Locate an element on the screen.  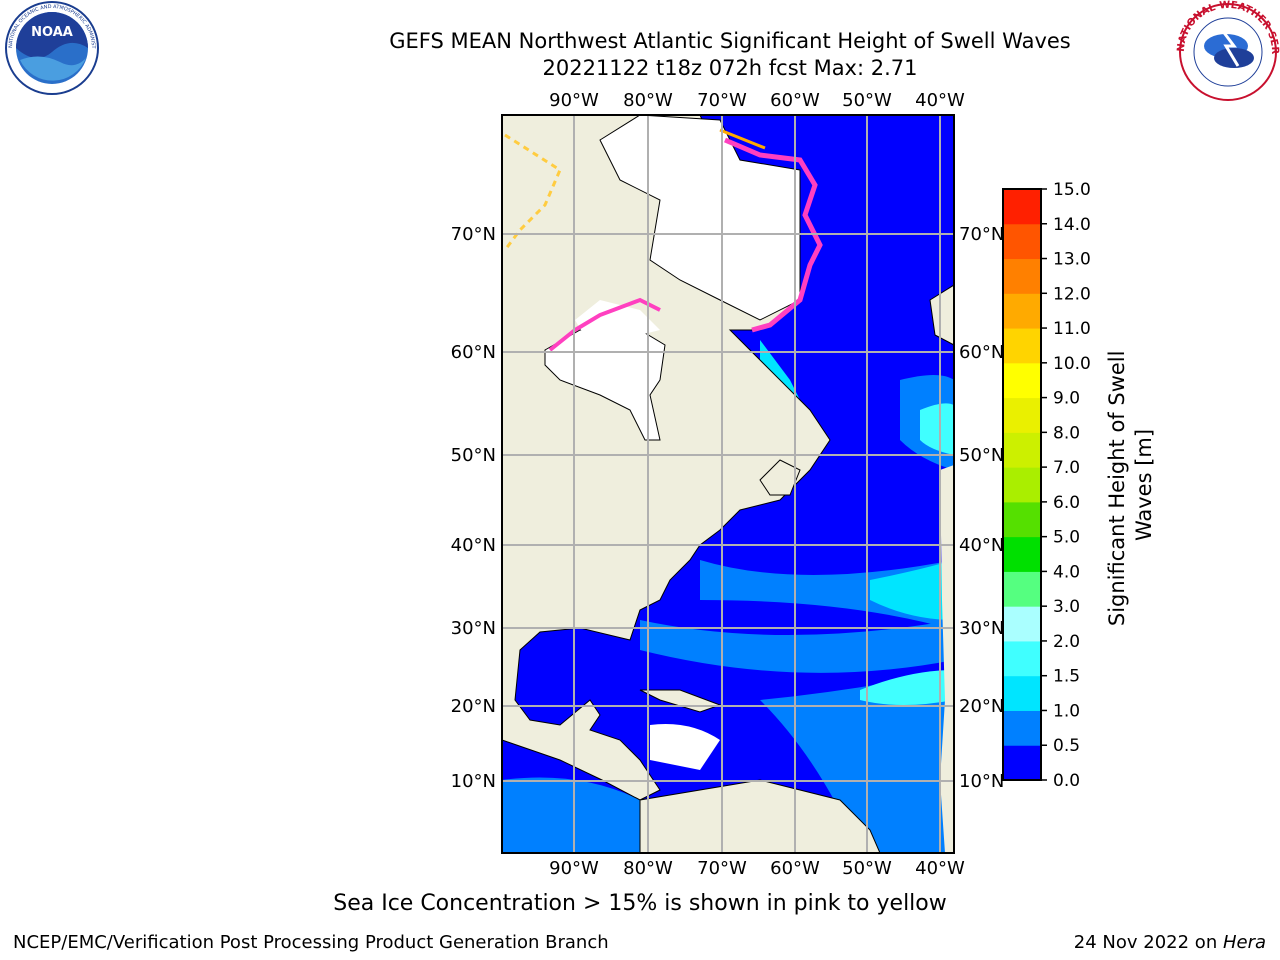
colorbar-tick-label: 15.0 is located at coordinates (1072, 190).